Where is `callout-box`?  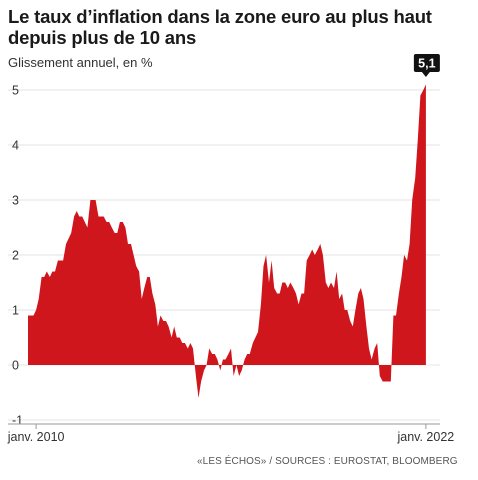
callout-box is located at coordinates (426, 63).